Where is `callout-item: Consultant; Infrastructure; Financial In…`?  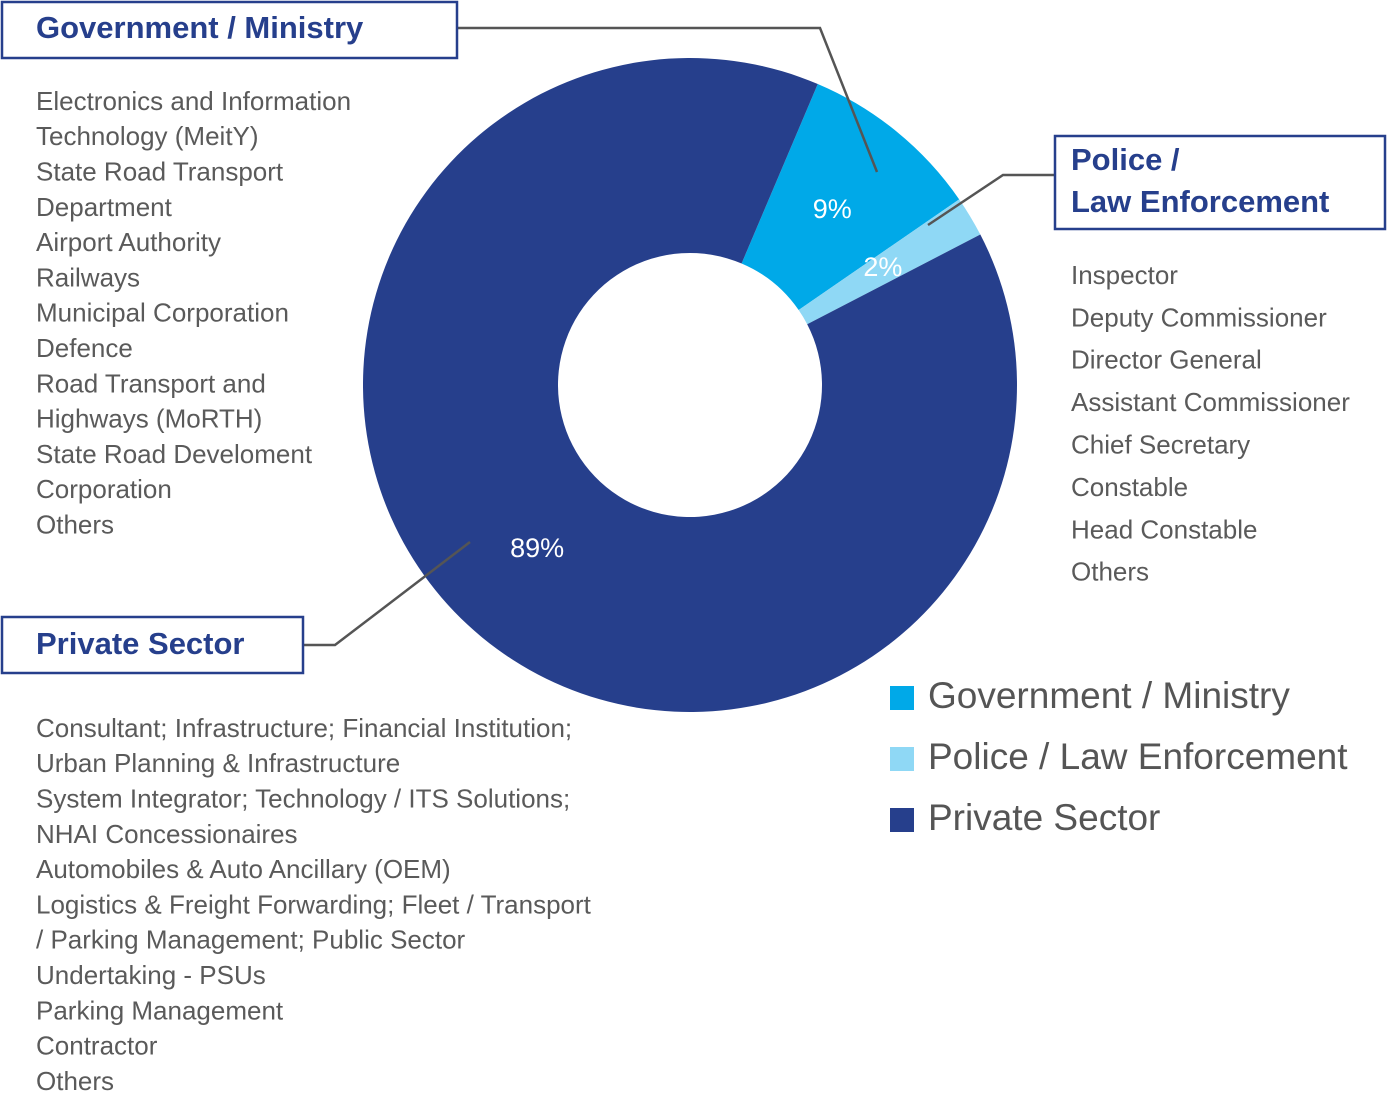 callout-item: Consultant; Infrastructure; Financial In… is located at coordinates (304, 728).